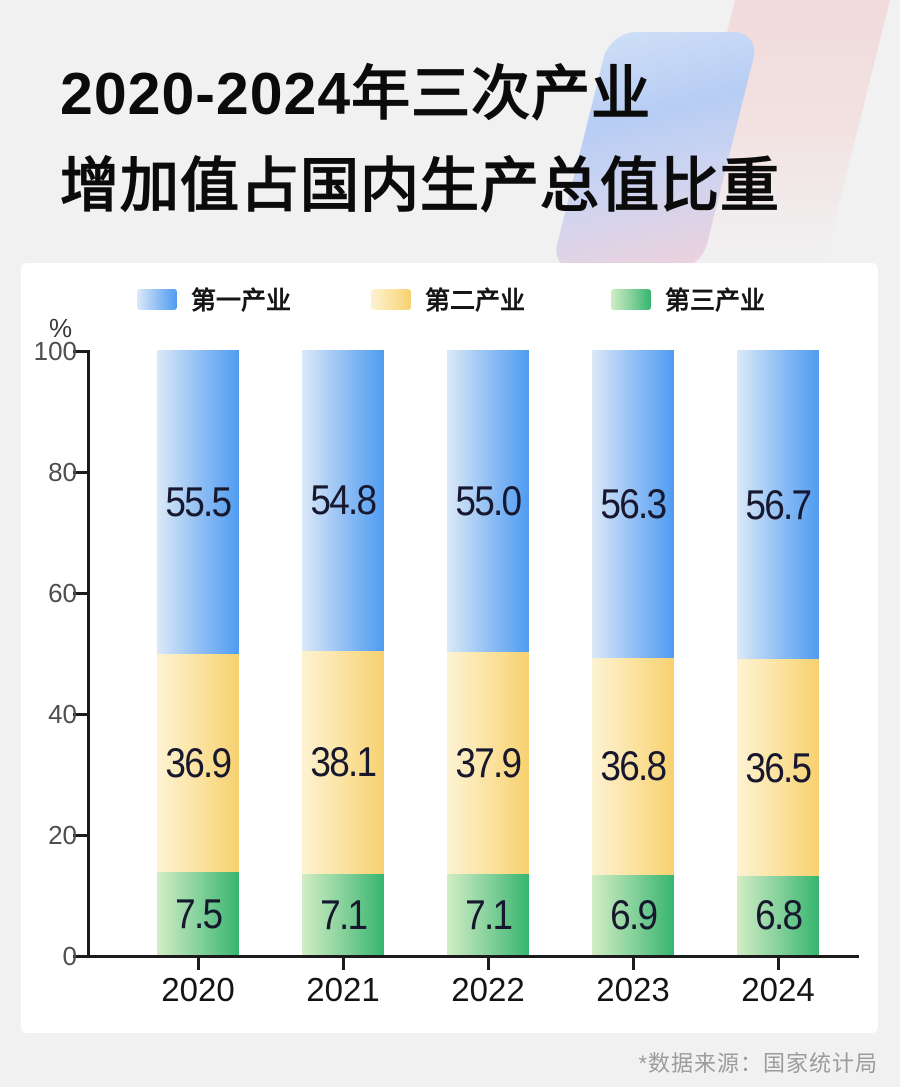 This screenshot has height=1087, width=900. I want to click on x-axis-line, so click(473, 956).